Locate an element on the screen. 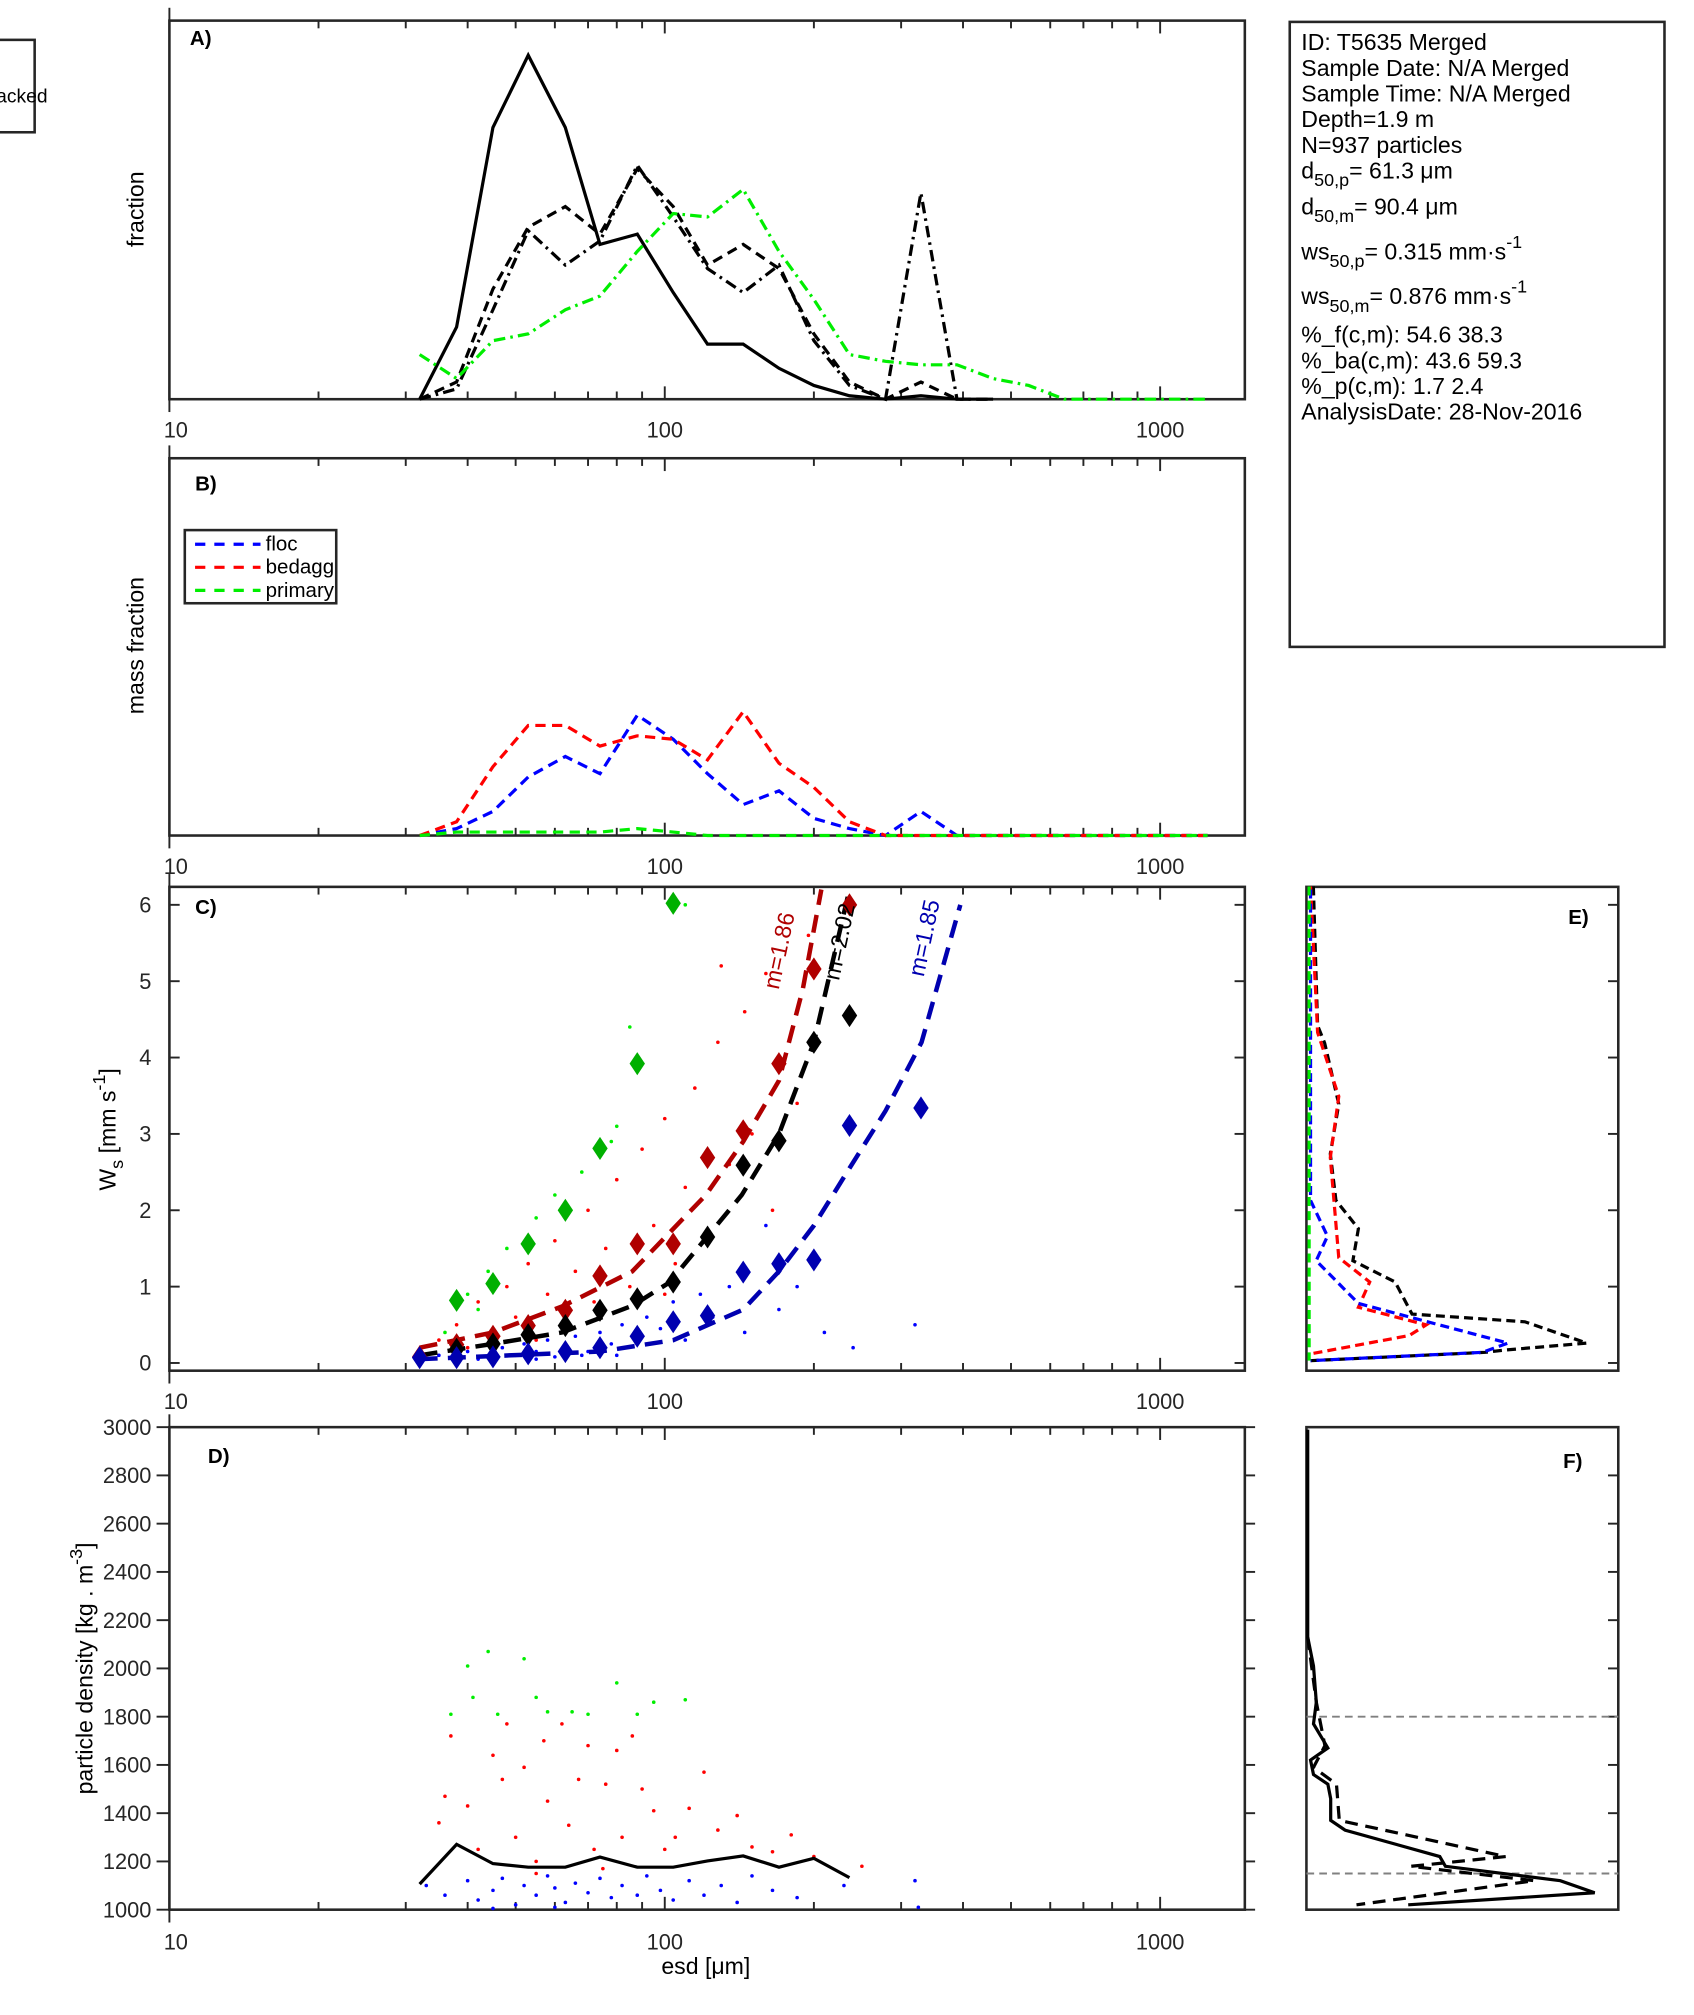  info-line-rest: = 0.876 mm·s is located at coordinates (1440, 296).